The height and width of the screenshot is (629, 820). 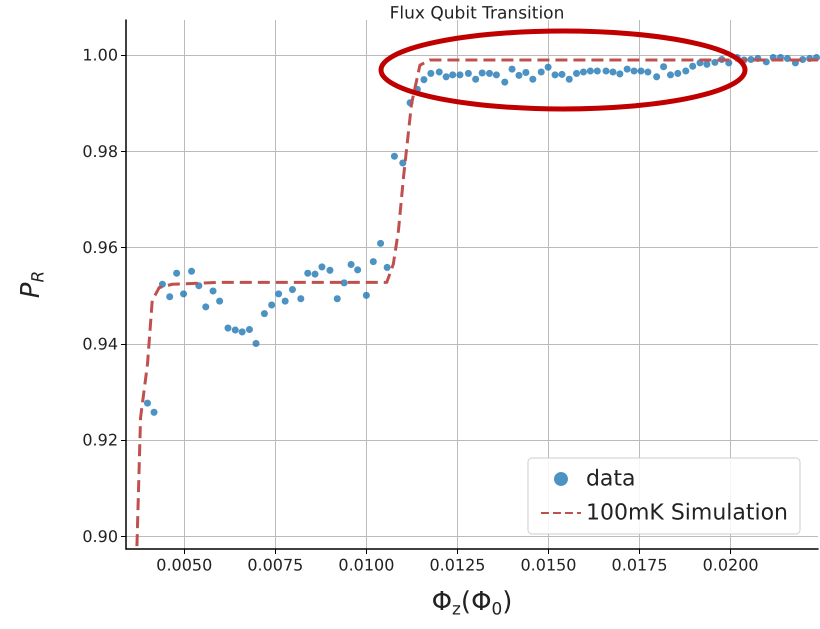 I want to click on legend-label: data, so click(x=611, y=479).